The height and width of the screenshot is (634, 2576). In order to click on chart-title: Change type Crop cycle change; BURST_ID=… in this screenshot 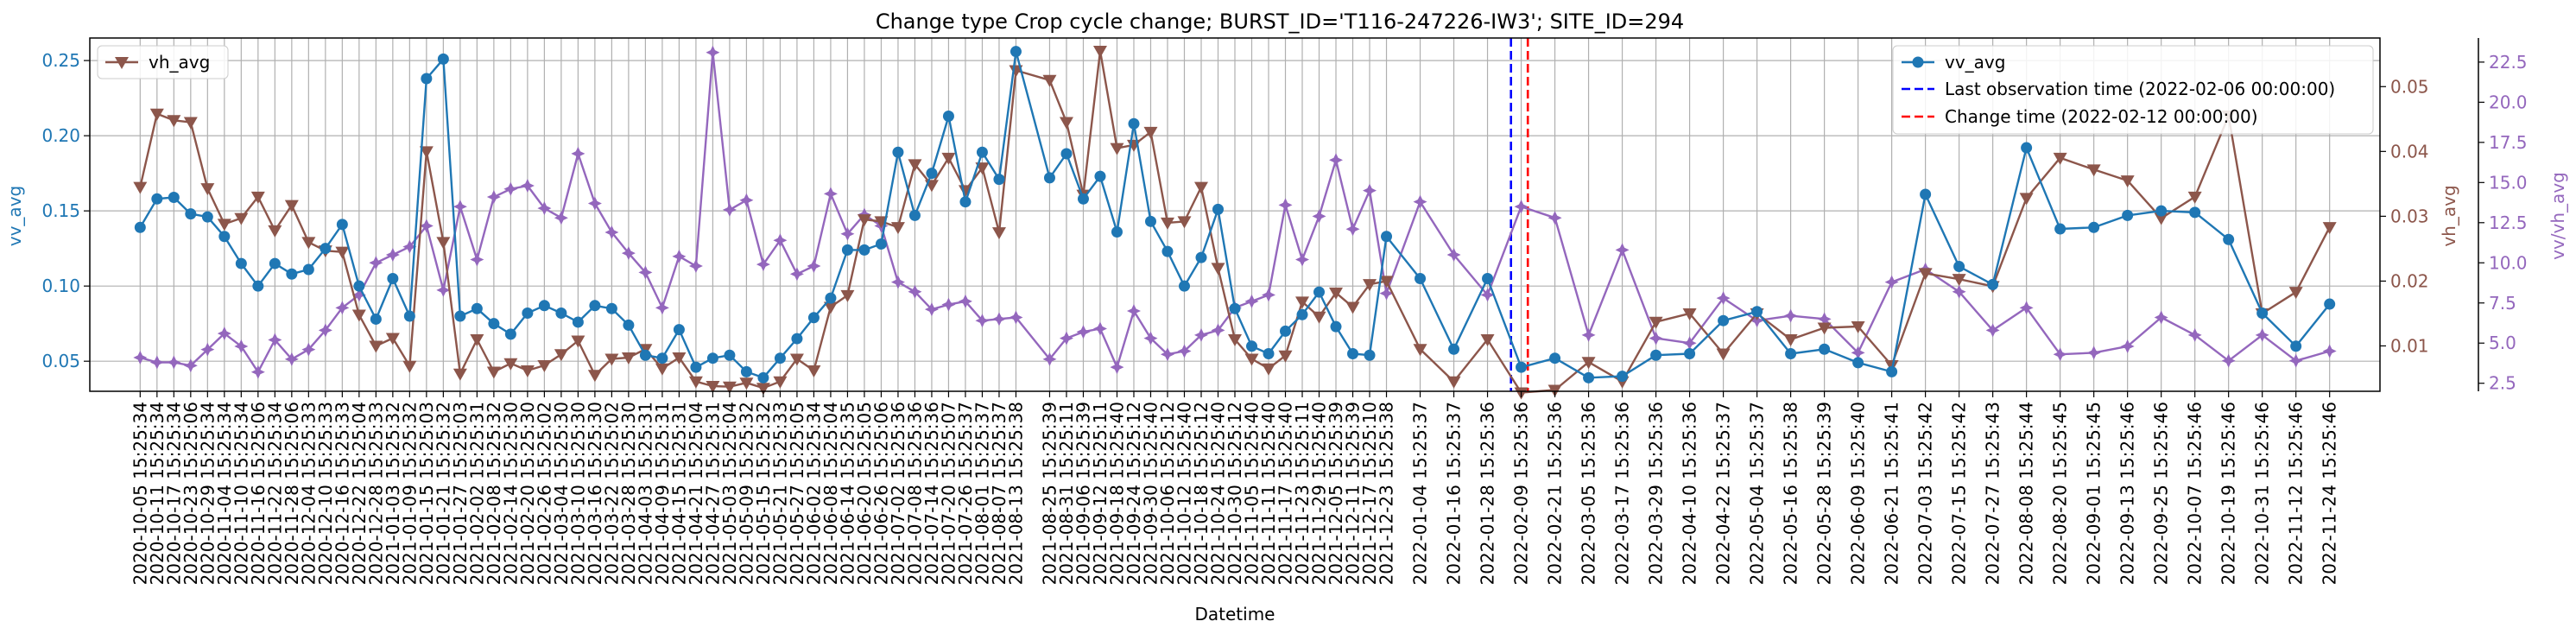, I will do `click(1280, 22)`.